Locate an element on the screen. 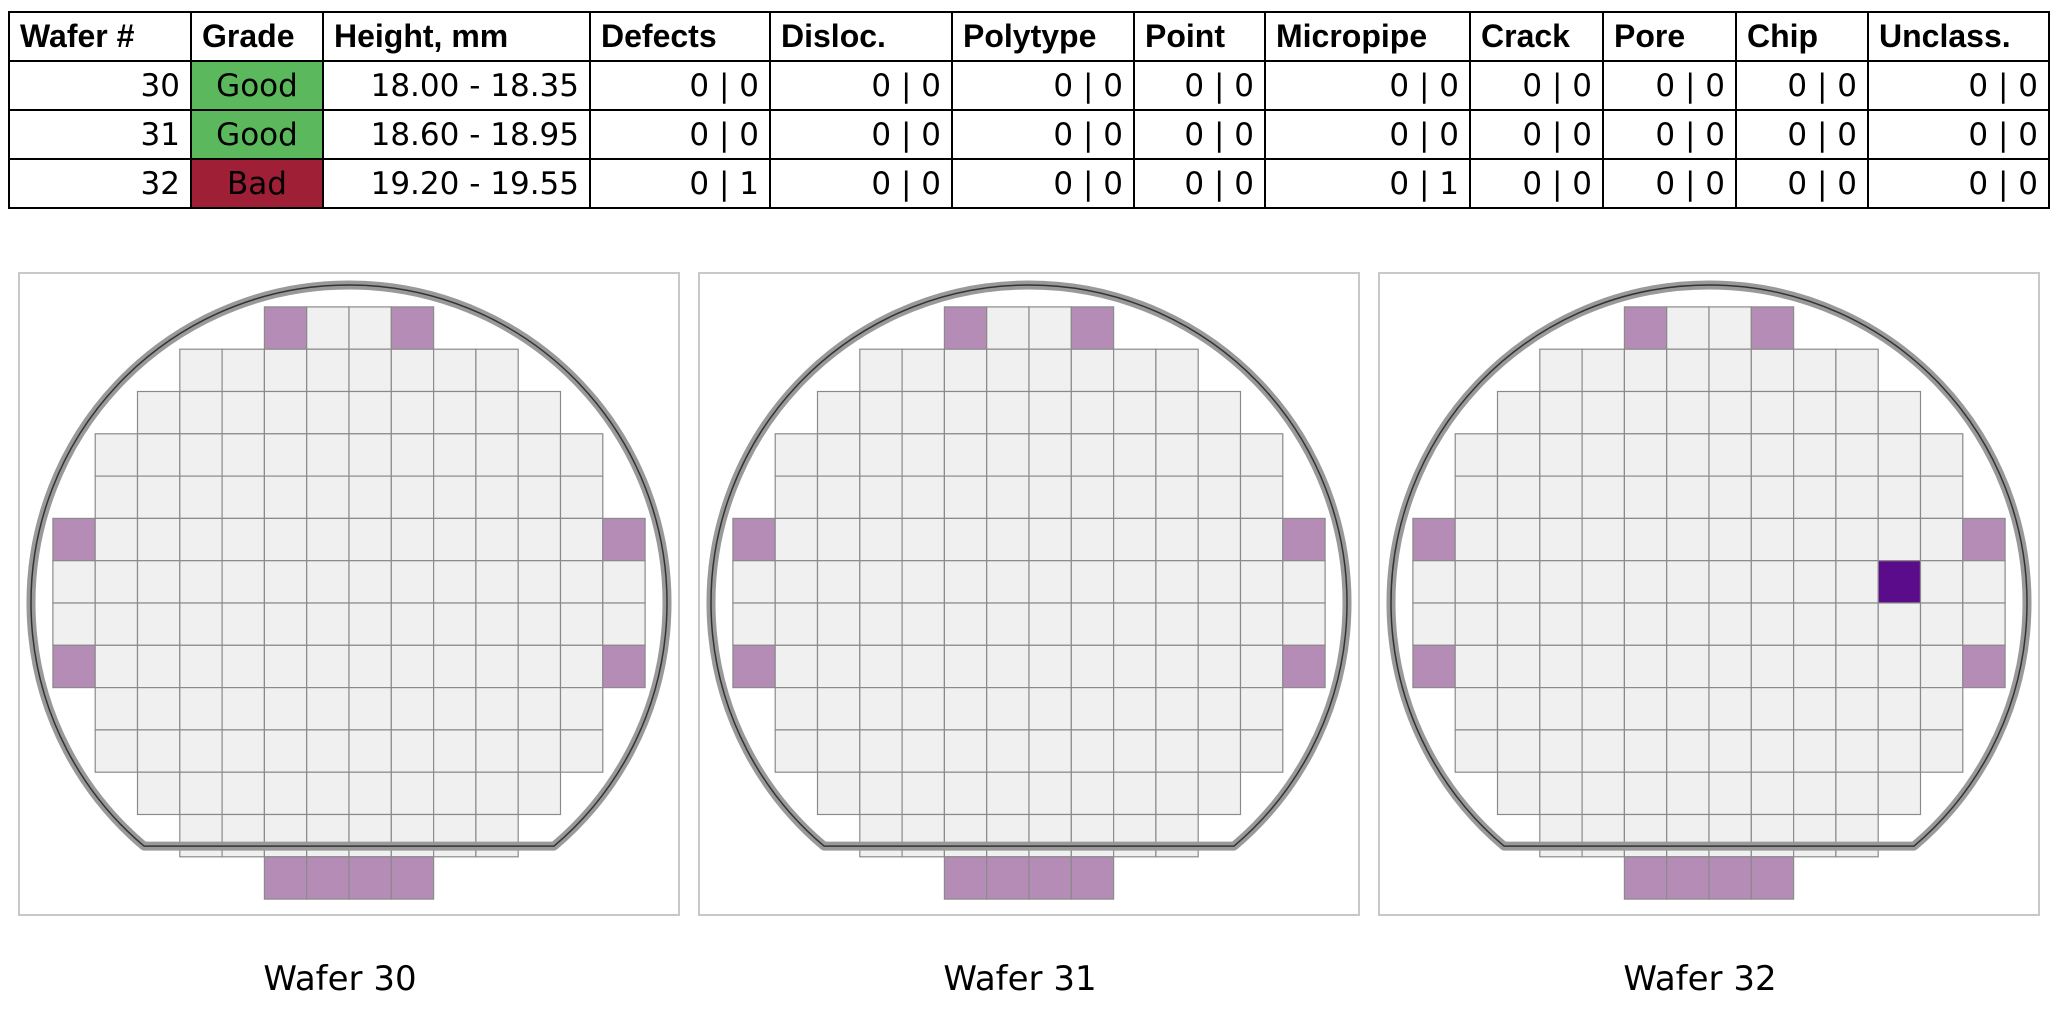 This screenshot has width=2053, height=1015. header-unclass: Unclass. is located at coordinates (1958, 36).